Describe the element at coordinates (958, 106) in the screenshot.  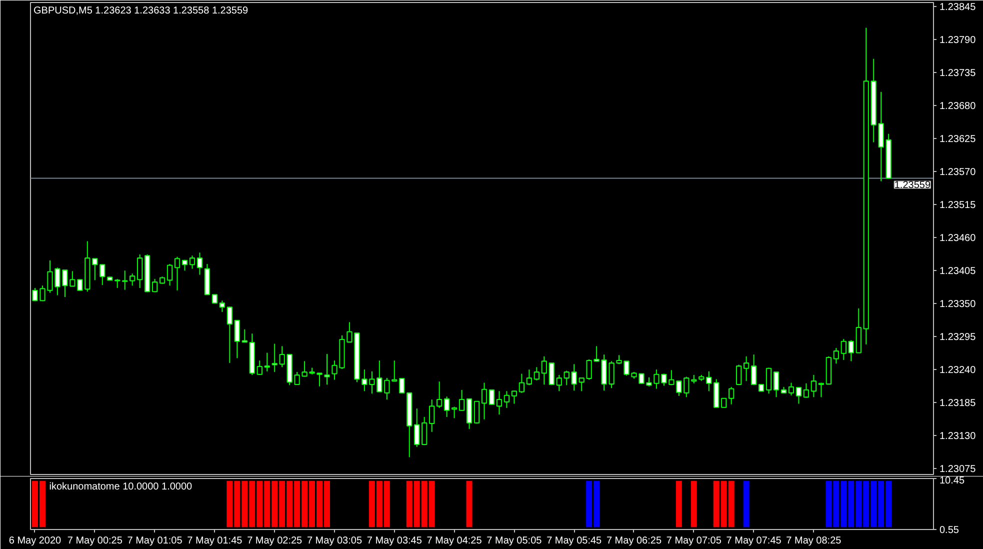
I see `y-tick-label: 1.23680` at that location.